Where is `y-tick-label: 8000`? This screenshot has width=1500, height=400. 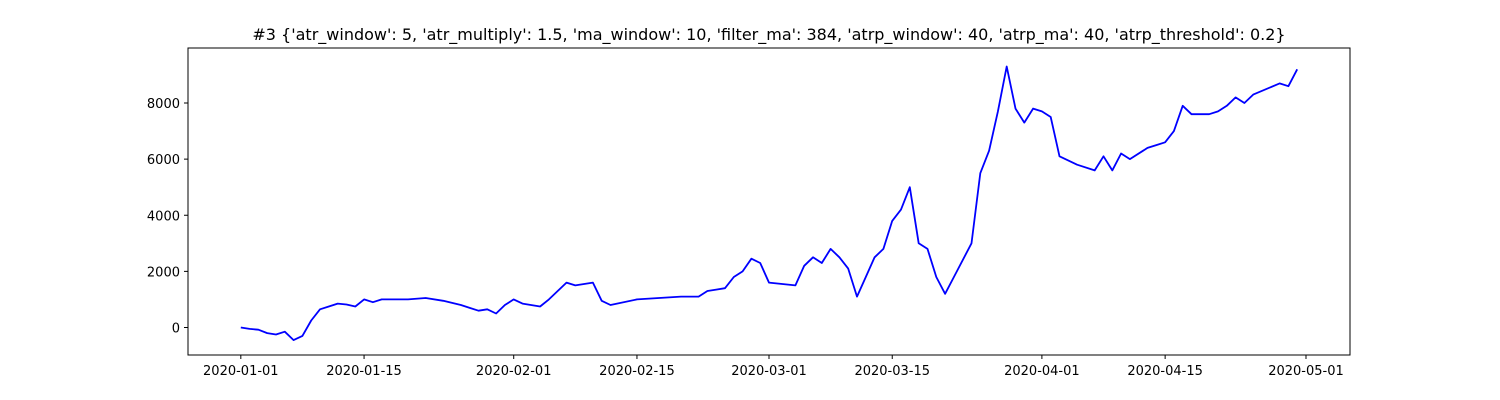
y-tick-label: 8000 is located at coordinates (163, 104).